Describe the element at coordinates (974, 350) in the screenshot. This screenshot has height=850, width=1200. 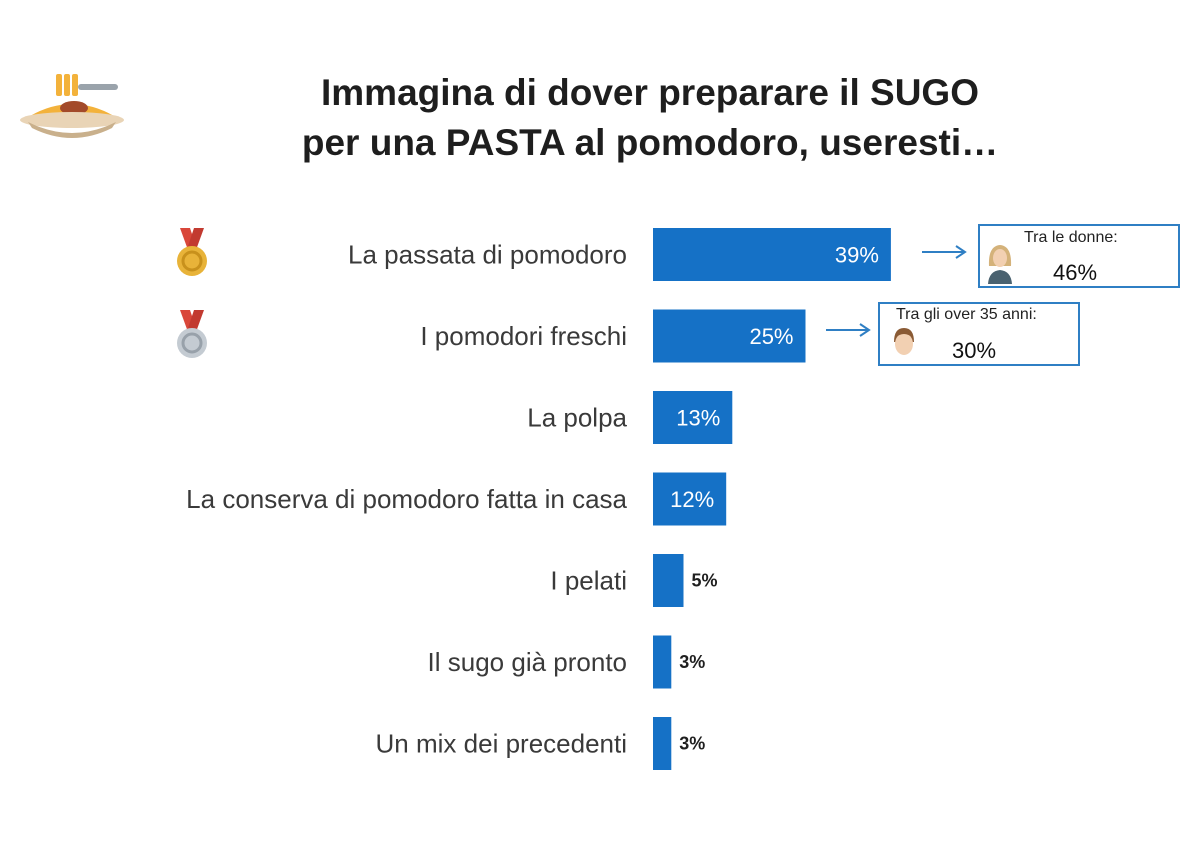
I see `callout-over-35-value: 30%` at that location.